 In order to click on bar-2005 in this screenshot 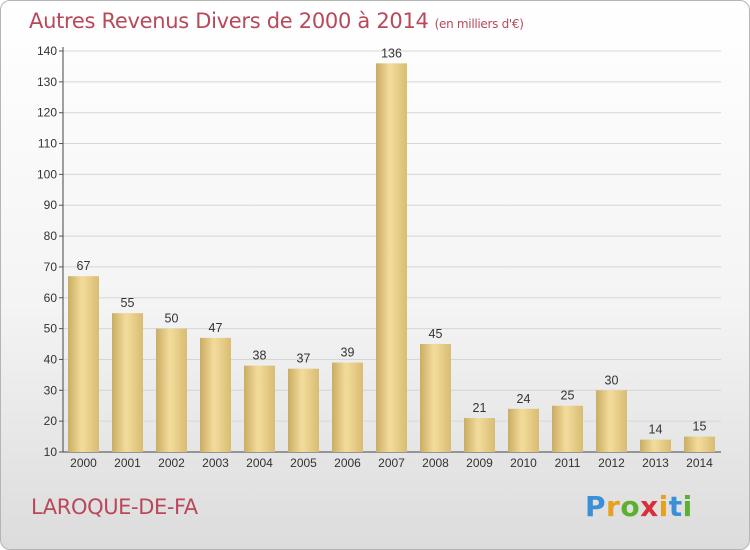, I will do `click(303, 410)`.